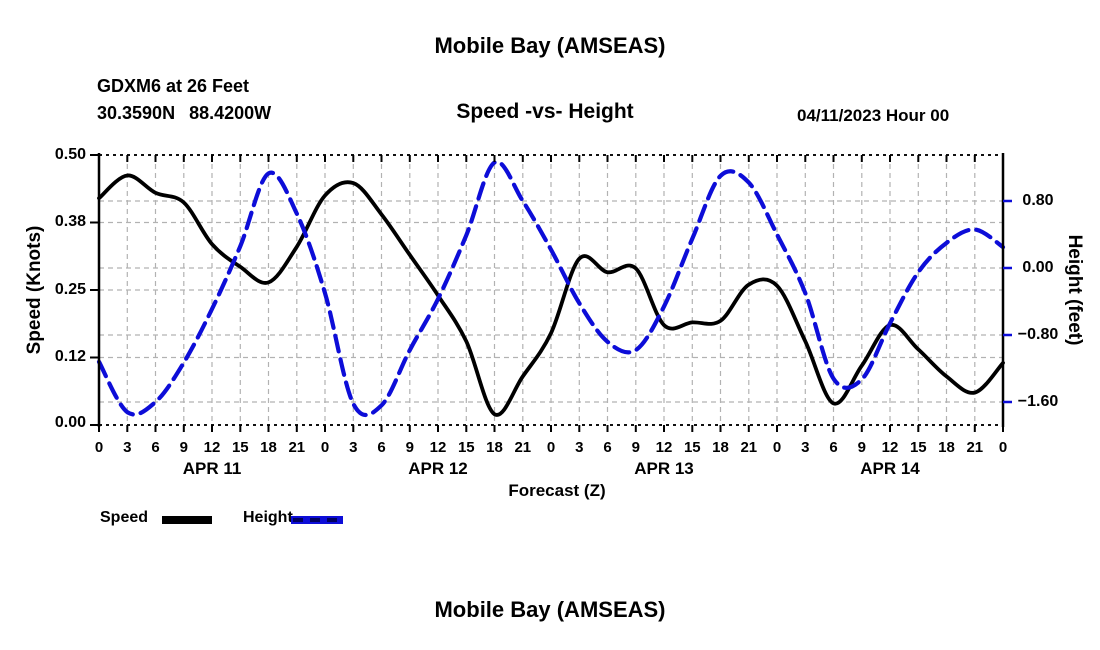  I want to click on footer-title: Mobile Bay (AMSEAS), so click(550, 609).